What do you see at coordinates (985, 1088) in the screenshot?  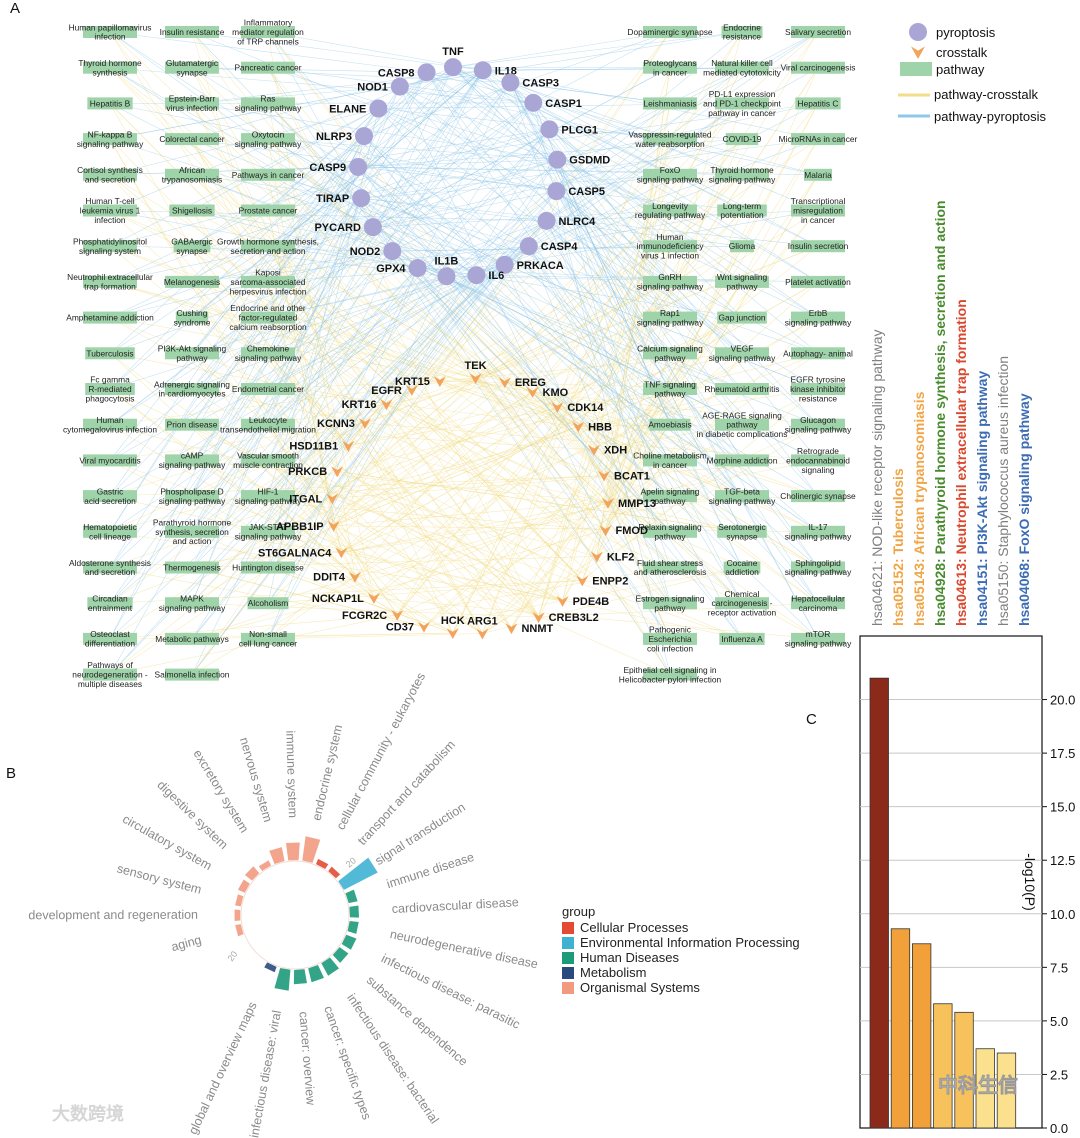 I see `bar` at bounding box center [985, 1088].